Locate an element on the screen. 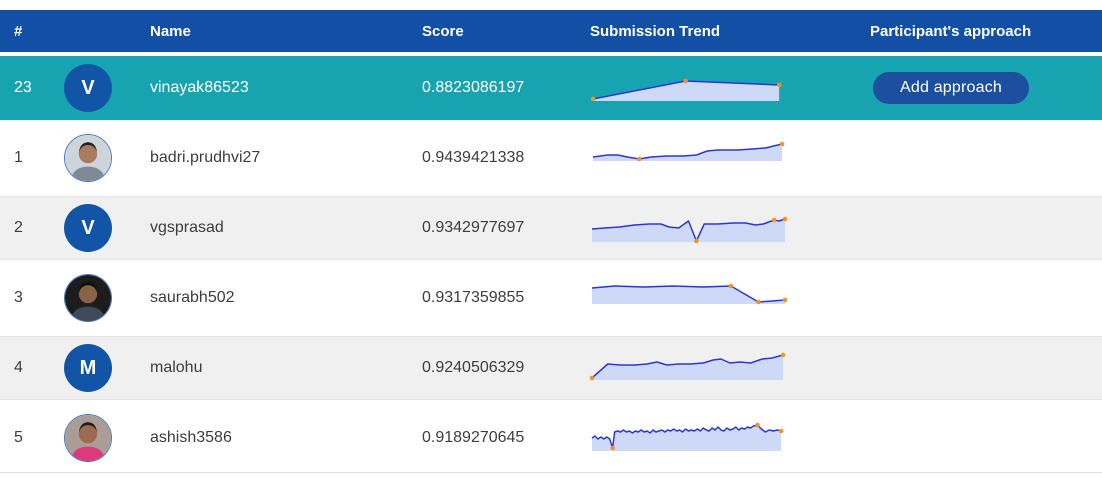 The image size is (1102, 478). avatar: M is located at coordinates (88, 368).